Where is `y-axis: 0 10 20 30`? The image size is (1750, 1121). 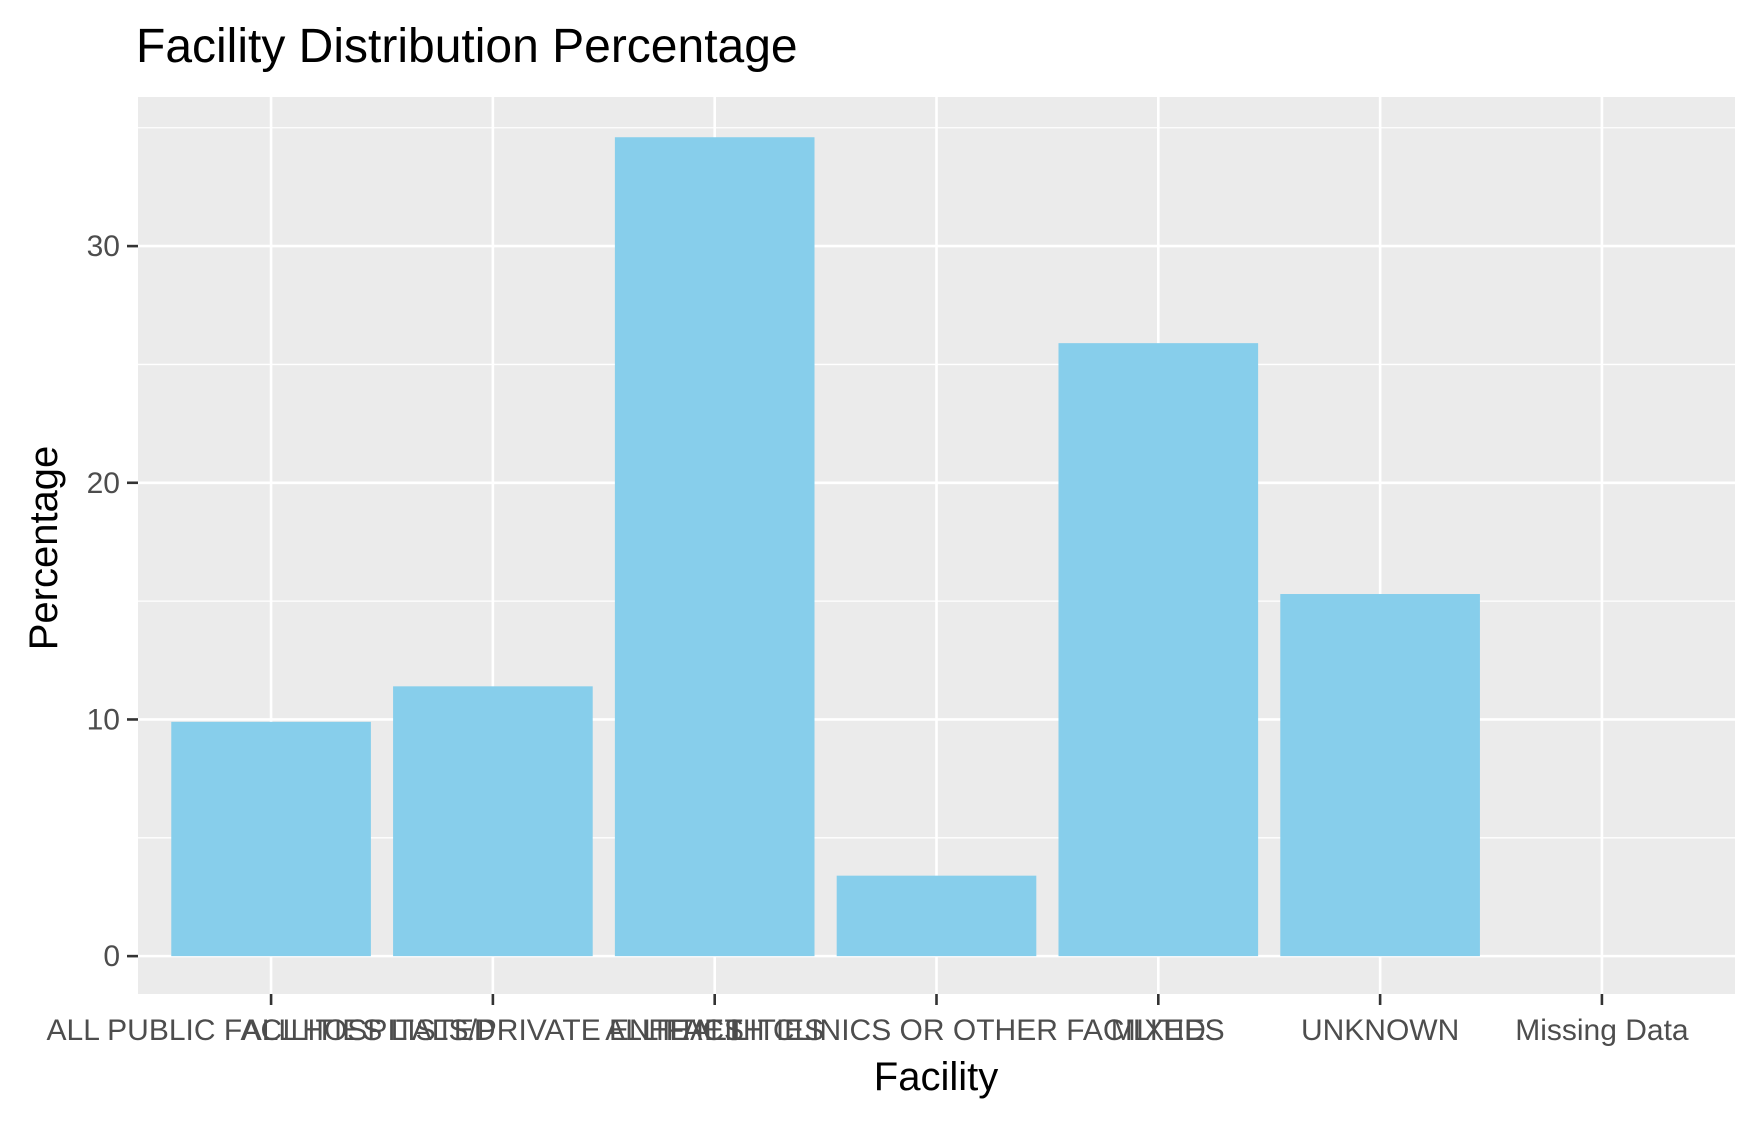
y-axis: 0 10 20 30 is located at coordinates (112, 601).